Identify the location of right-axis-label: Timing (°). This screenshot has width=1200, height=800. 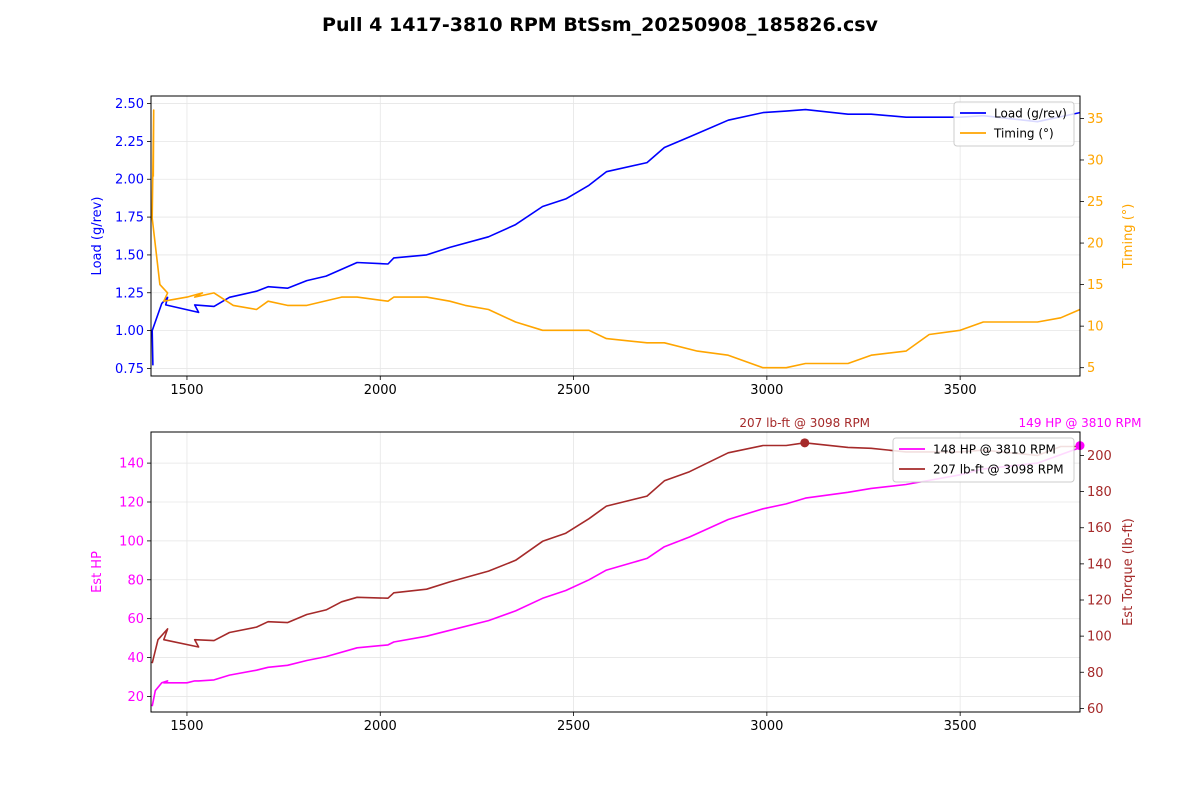
(1128, 237).